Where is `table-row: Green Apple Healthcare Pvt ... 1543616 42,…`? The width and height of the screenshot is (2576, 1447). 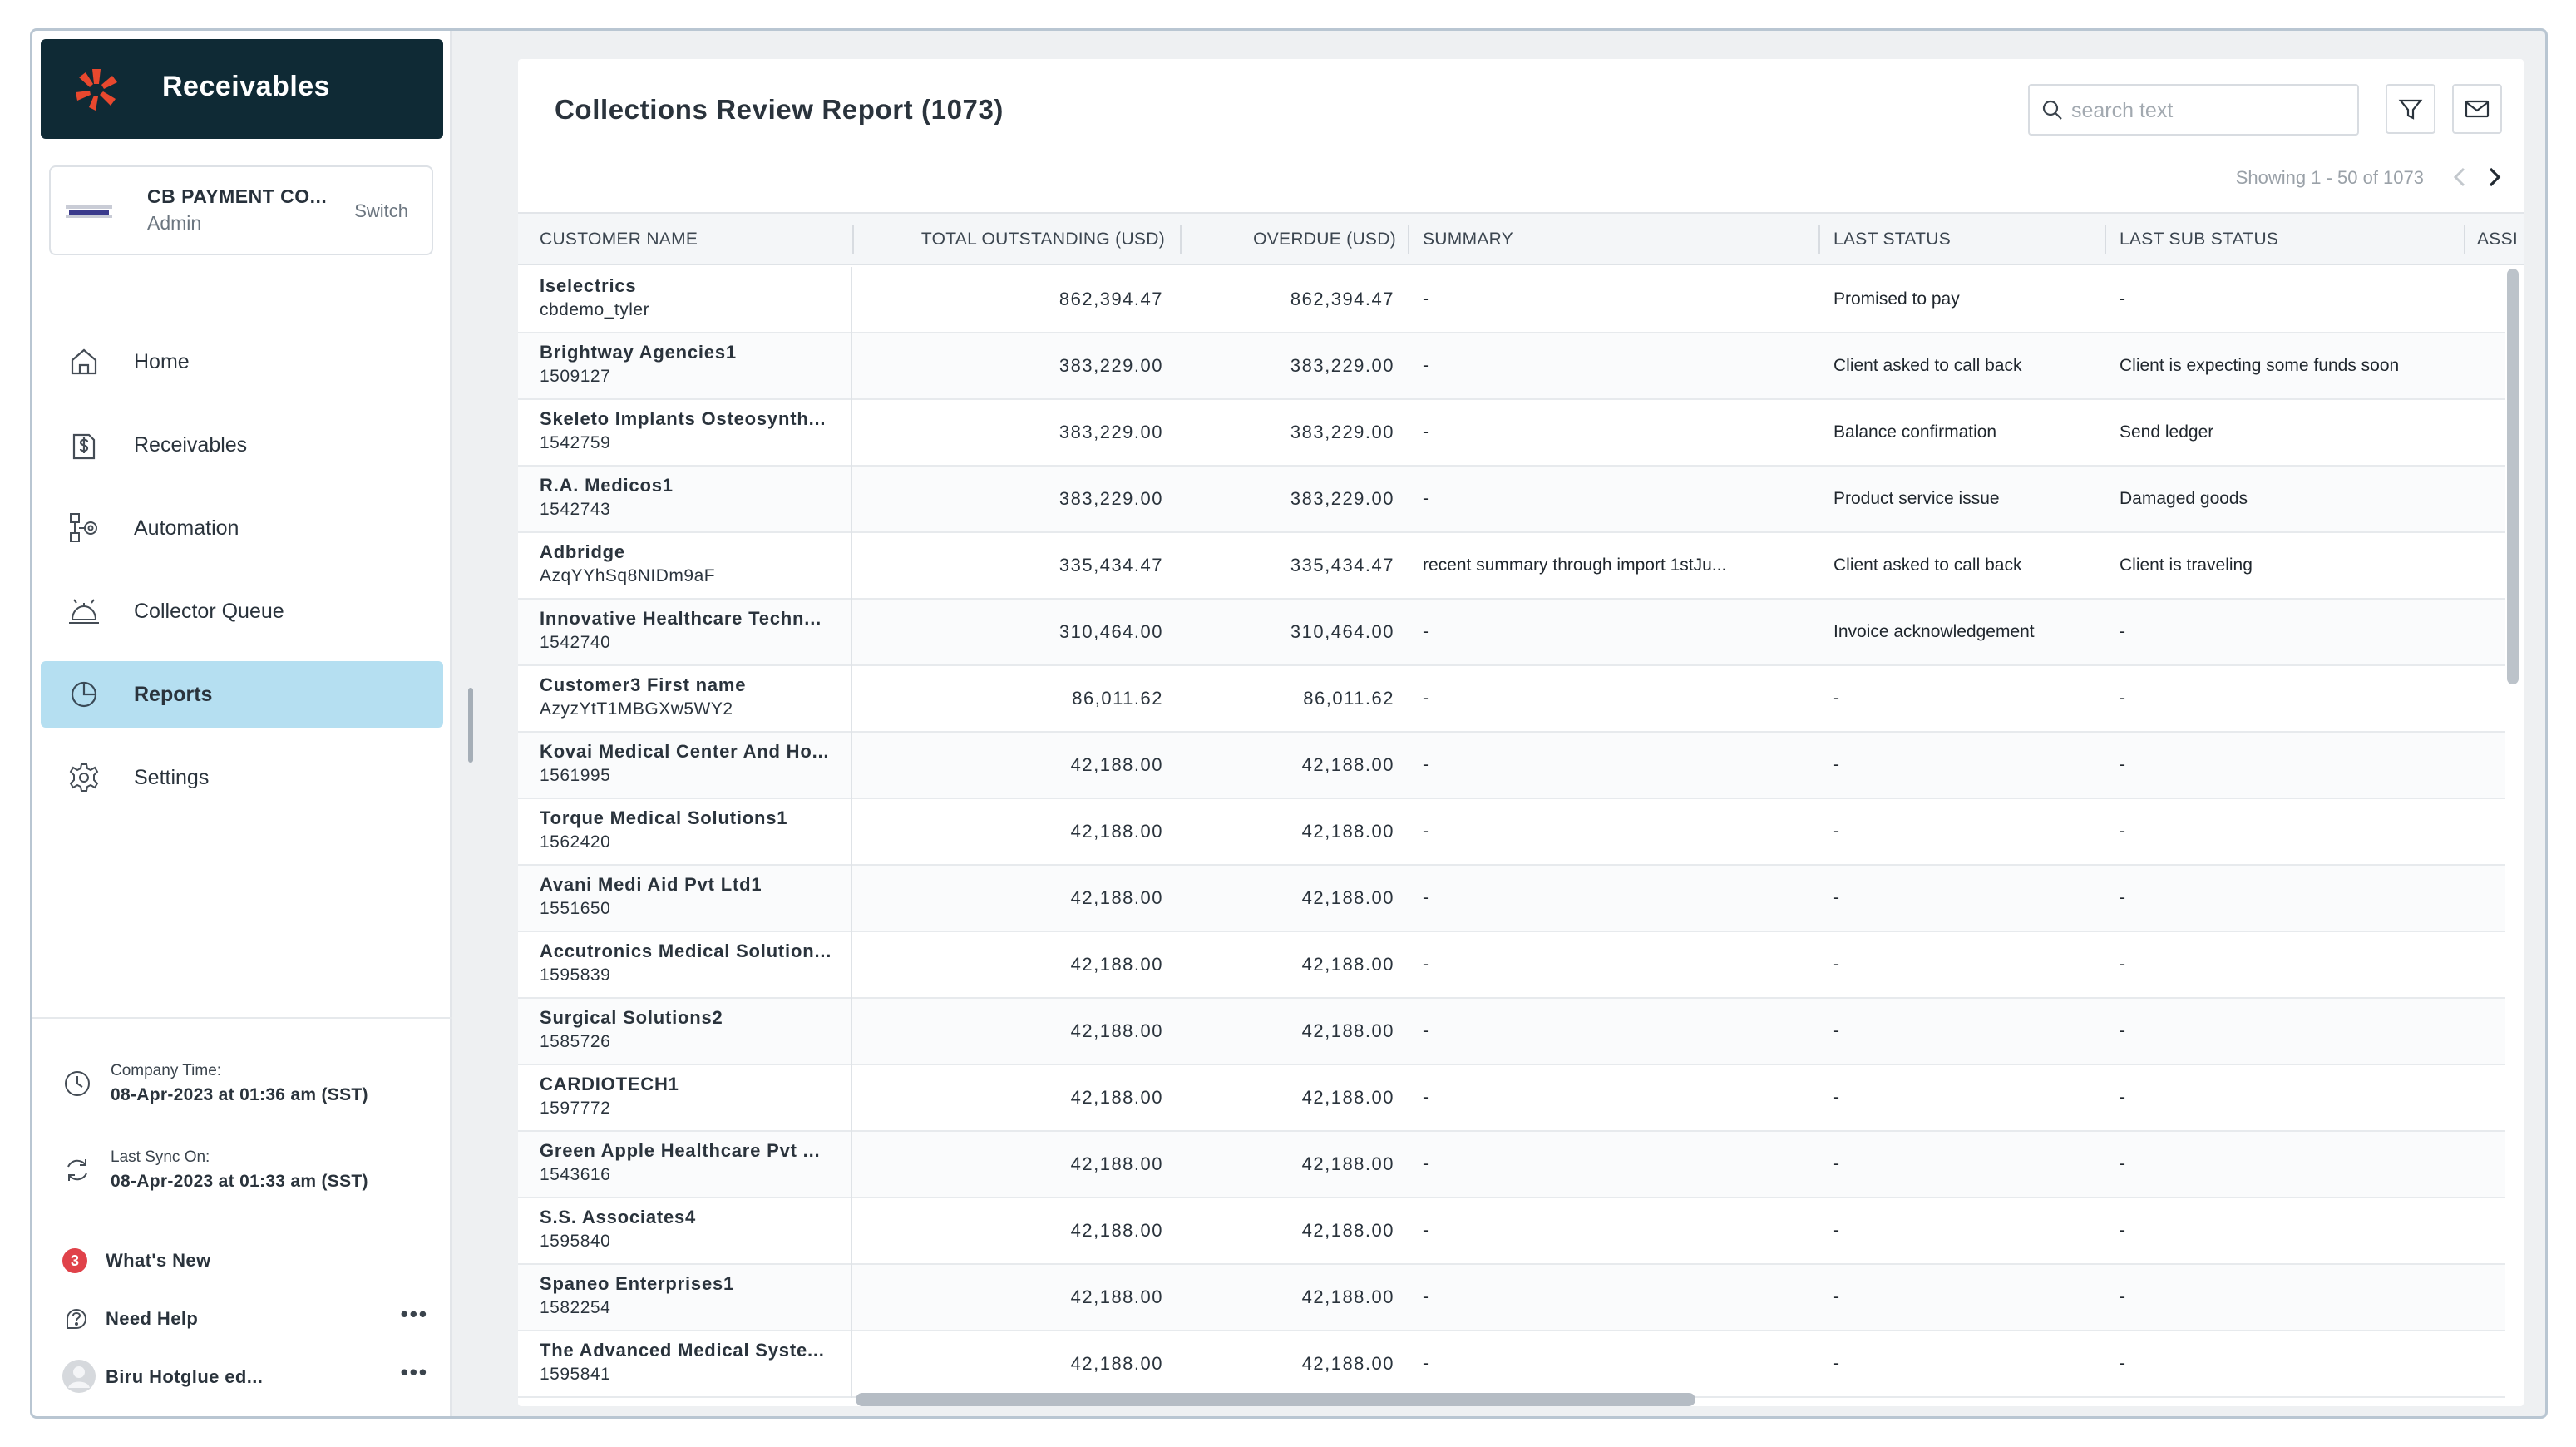 table-row: Green Apple Healthcare Pvt ... 1543616 42,… is located at coordinates (1511, 1165).